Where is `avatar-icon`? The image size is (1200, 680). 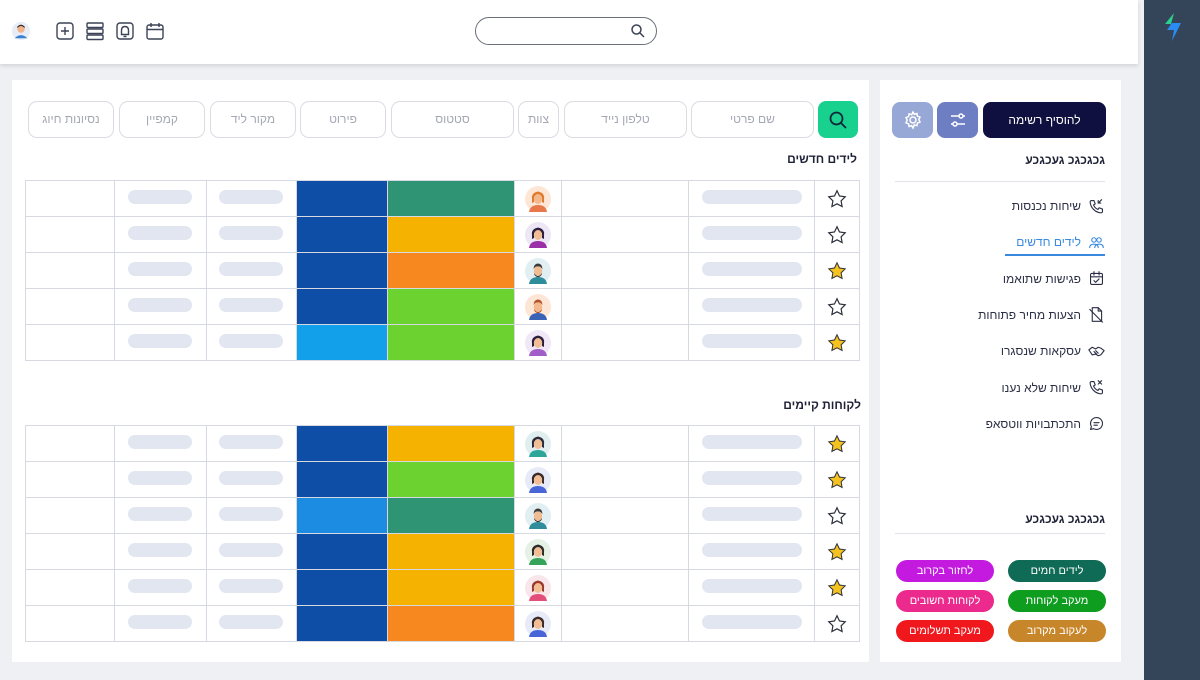
avatar-icon is located at coordinates (21, 31).